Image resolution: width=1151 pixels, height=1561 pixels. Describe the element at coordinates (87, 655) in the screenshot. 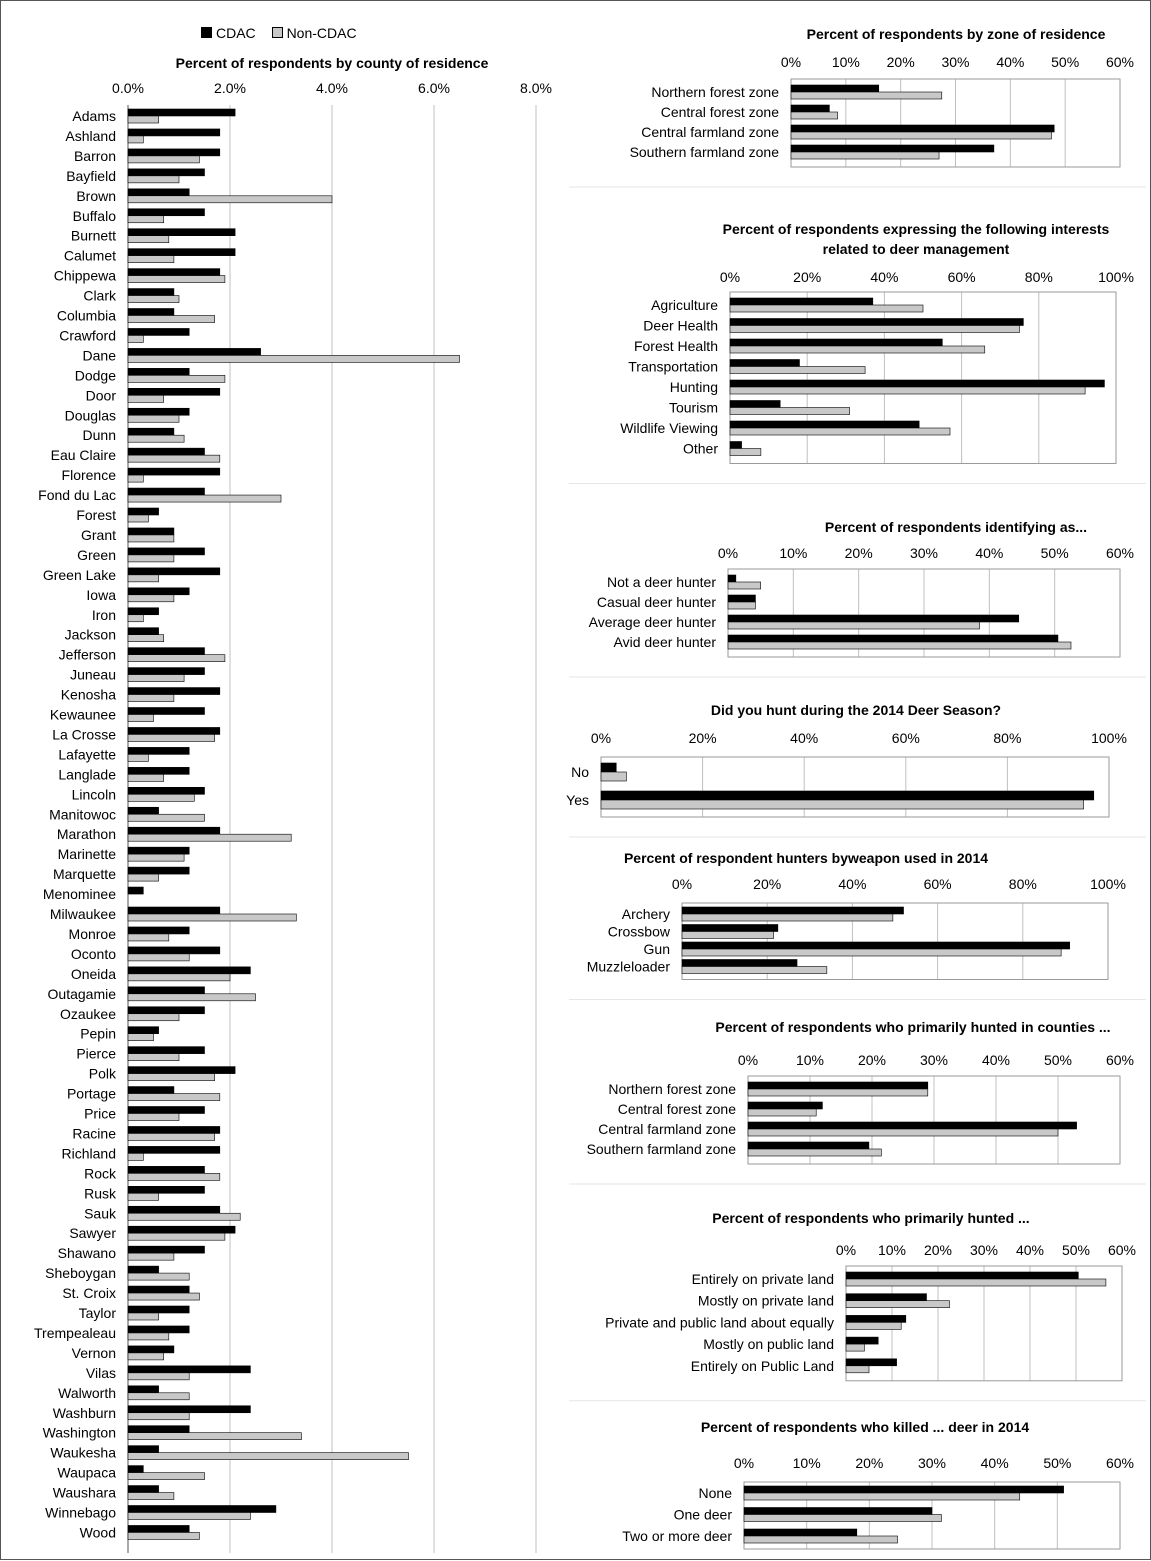

I see `category-label: Jefferson` at that location.